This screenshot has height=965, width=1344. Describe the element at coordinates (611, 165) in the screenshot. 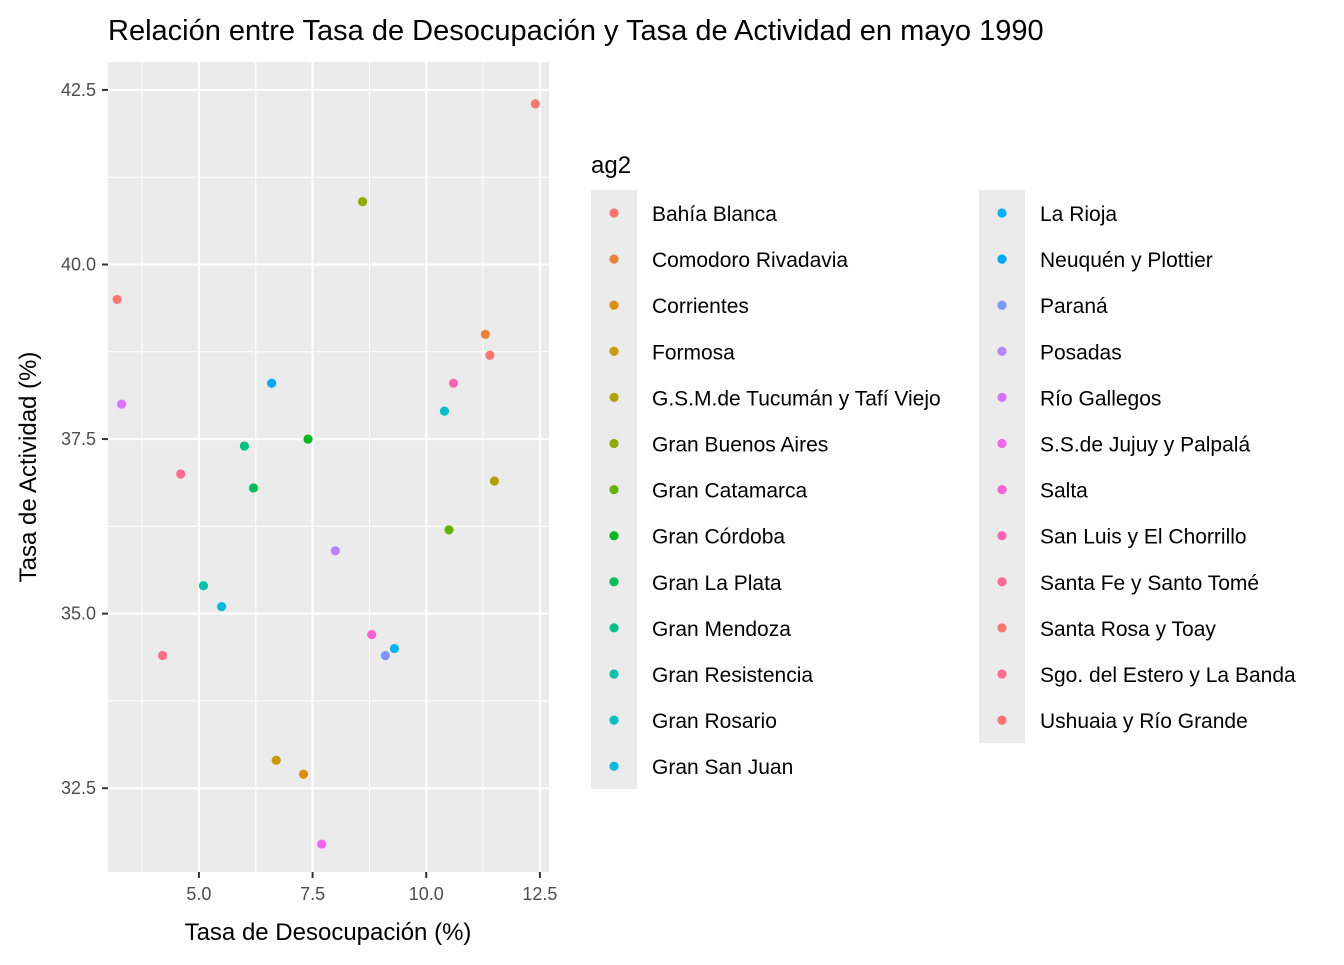

I see `legend-title: ag2` at that location.